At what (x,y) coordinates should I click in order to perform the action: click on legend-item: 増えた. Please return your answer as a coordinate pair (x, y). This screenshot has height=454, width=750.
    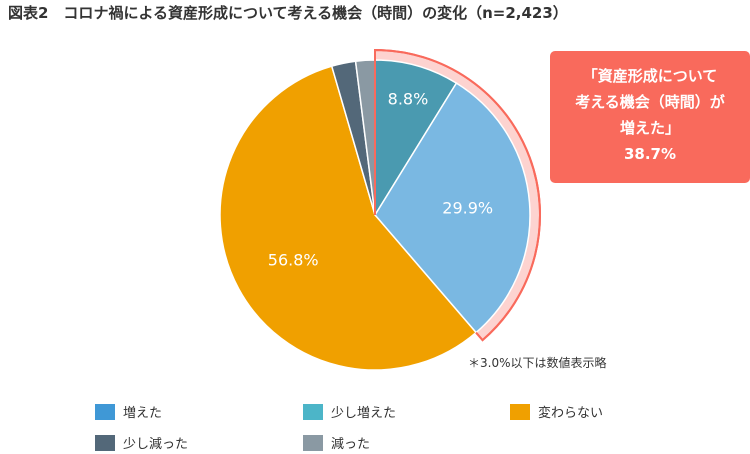
    Looking at the image, I should click on (128, 411).